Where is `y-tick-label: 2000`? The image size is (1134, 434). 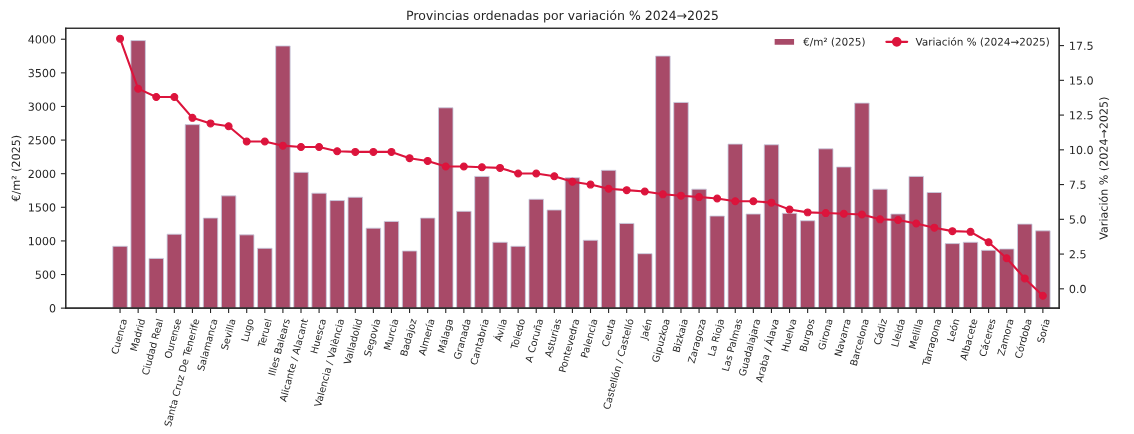 y-tick-label: 2000 is located at coordinates (42, 174).